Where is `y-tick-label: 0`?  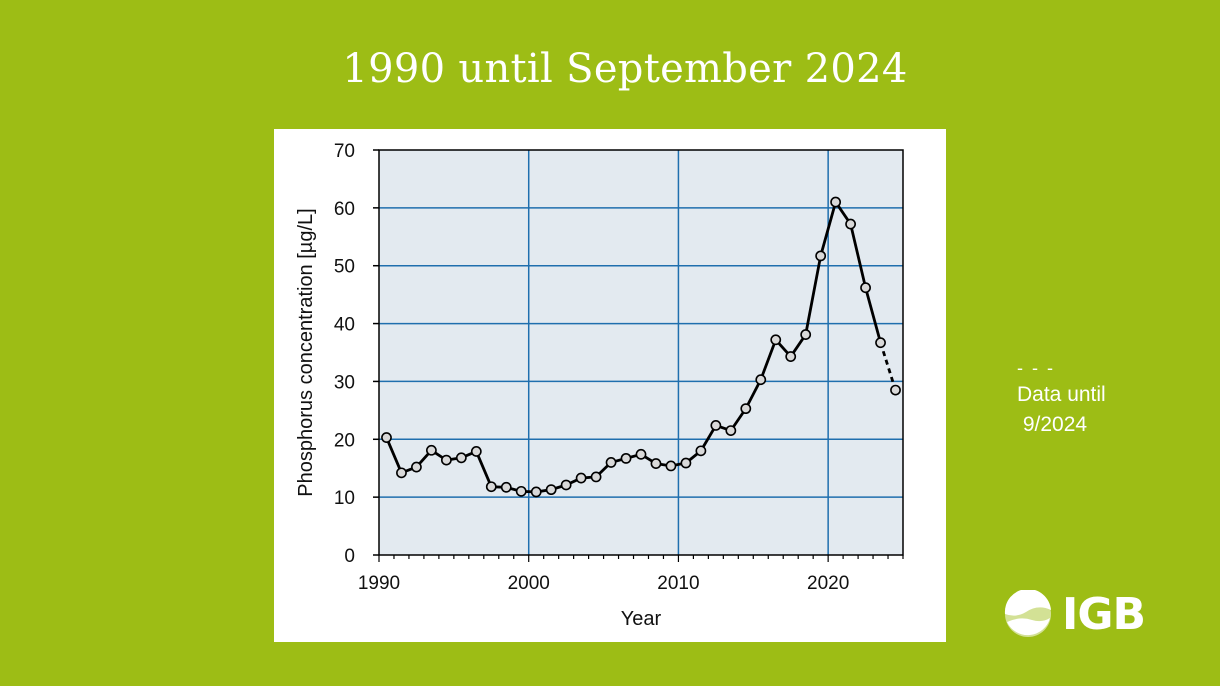 y-tick-label: 0 is located at coordinates (349, 556).